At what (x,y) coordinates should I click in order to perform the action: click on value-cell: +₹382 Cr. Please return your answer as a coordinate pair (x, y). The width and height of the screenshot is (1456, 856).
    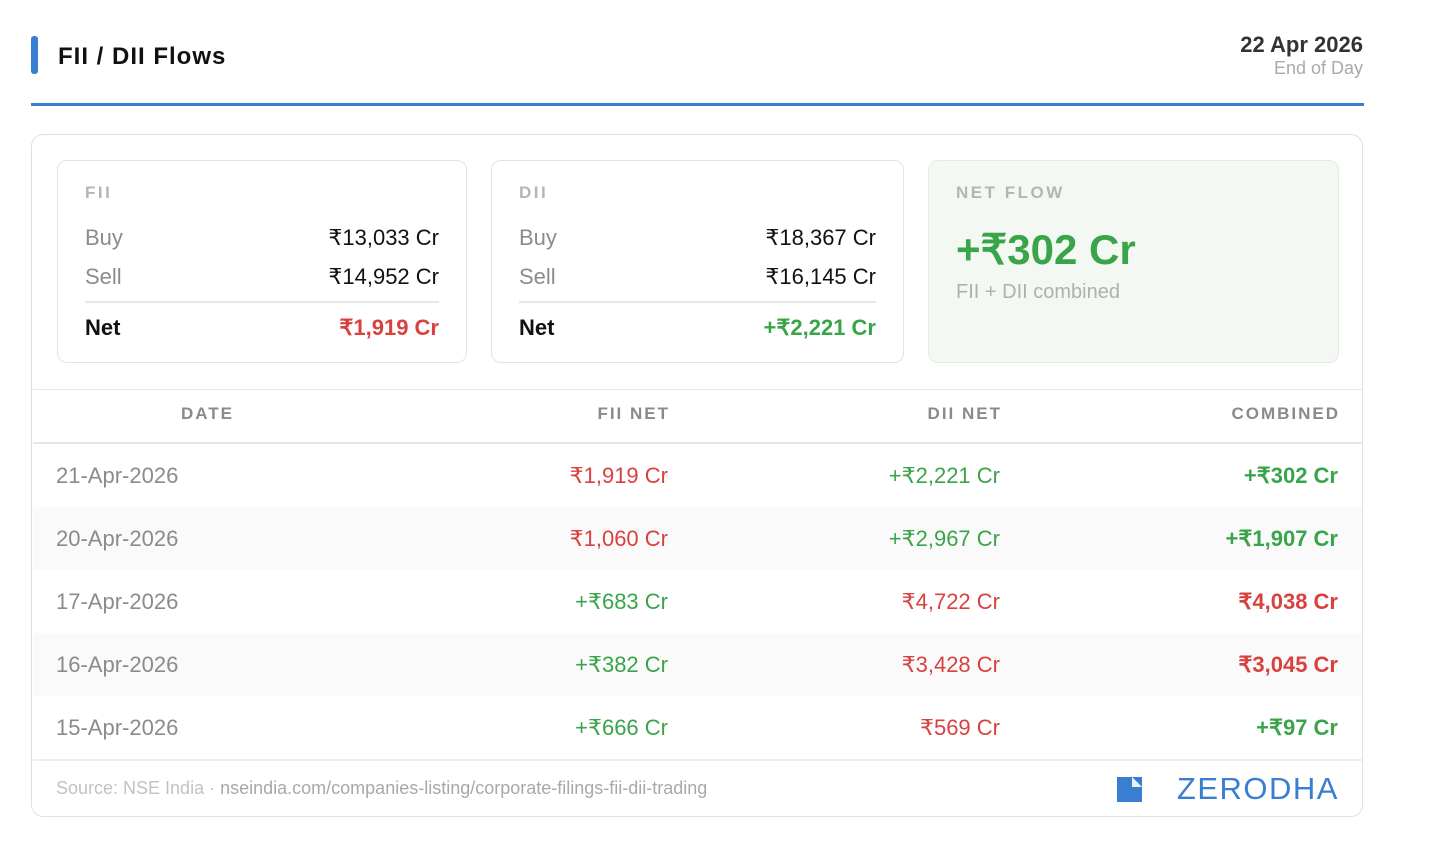
    Looking at the image, I should click on (621, 664).